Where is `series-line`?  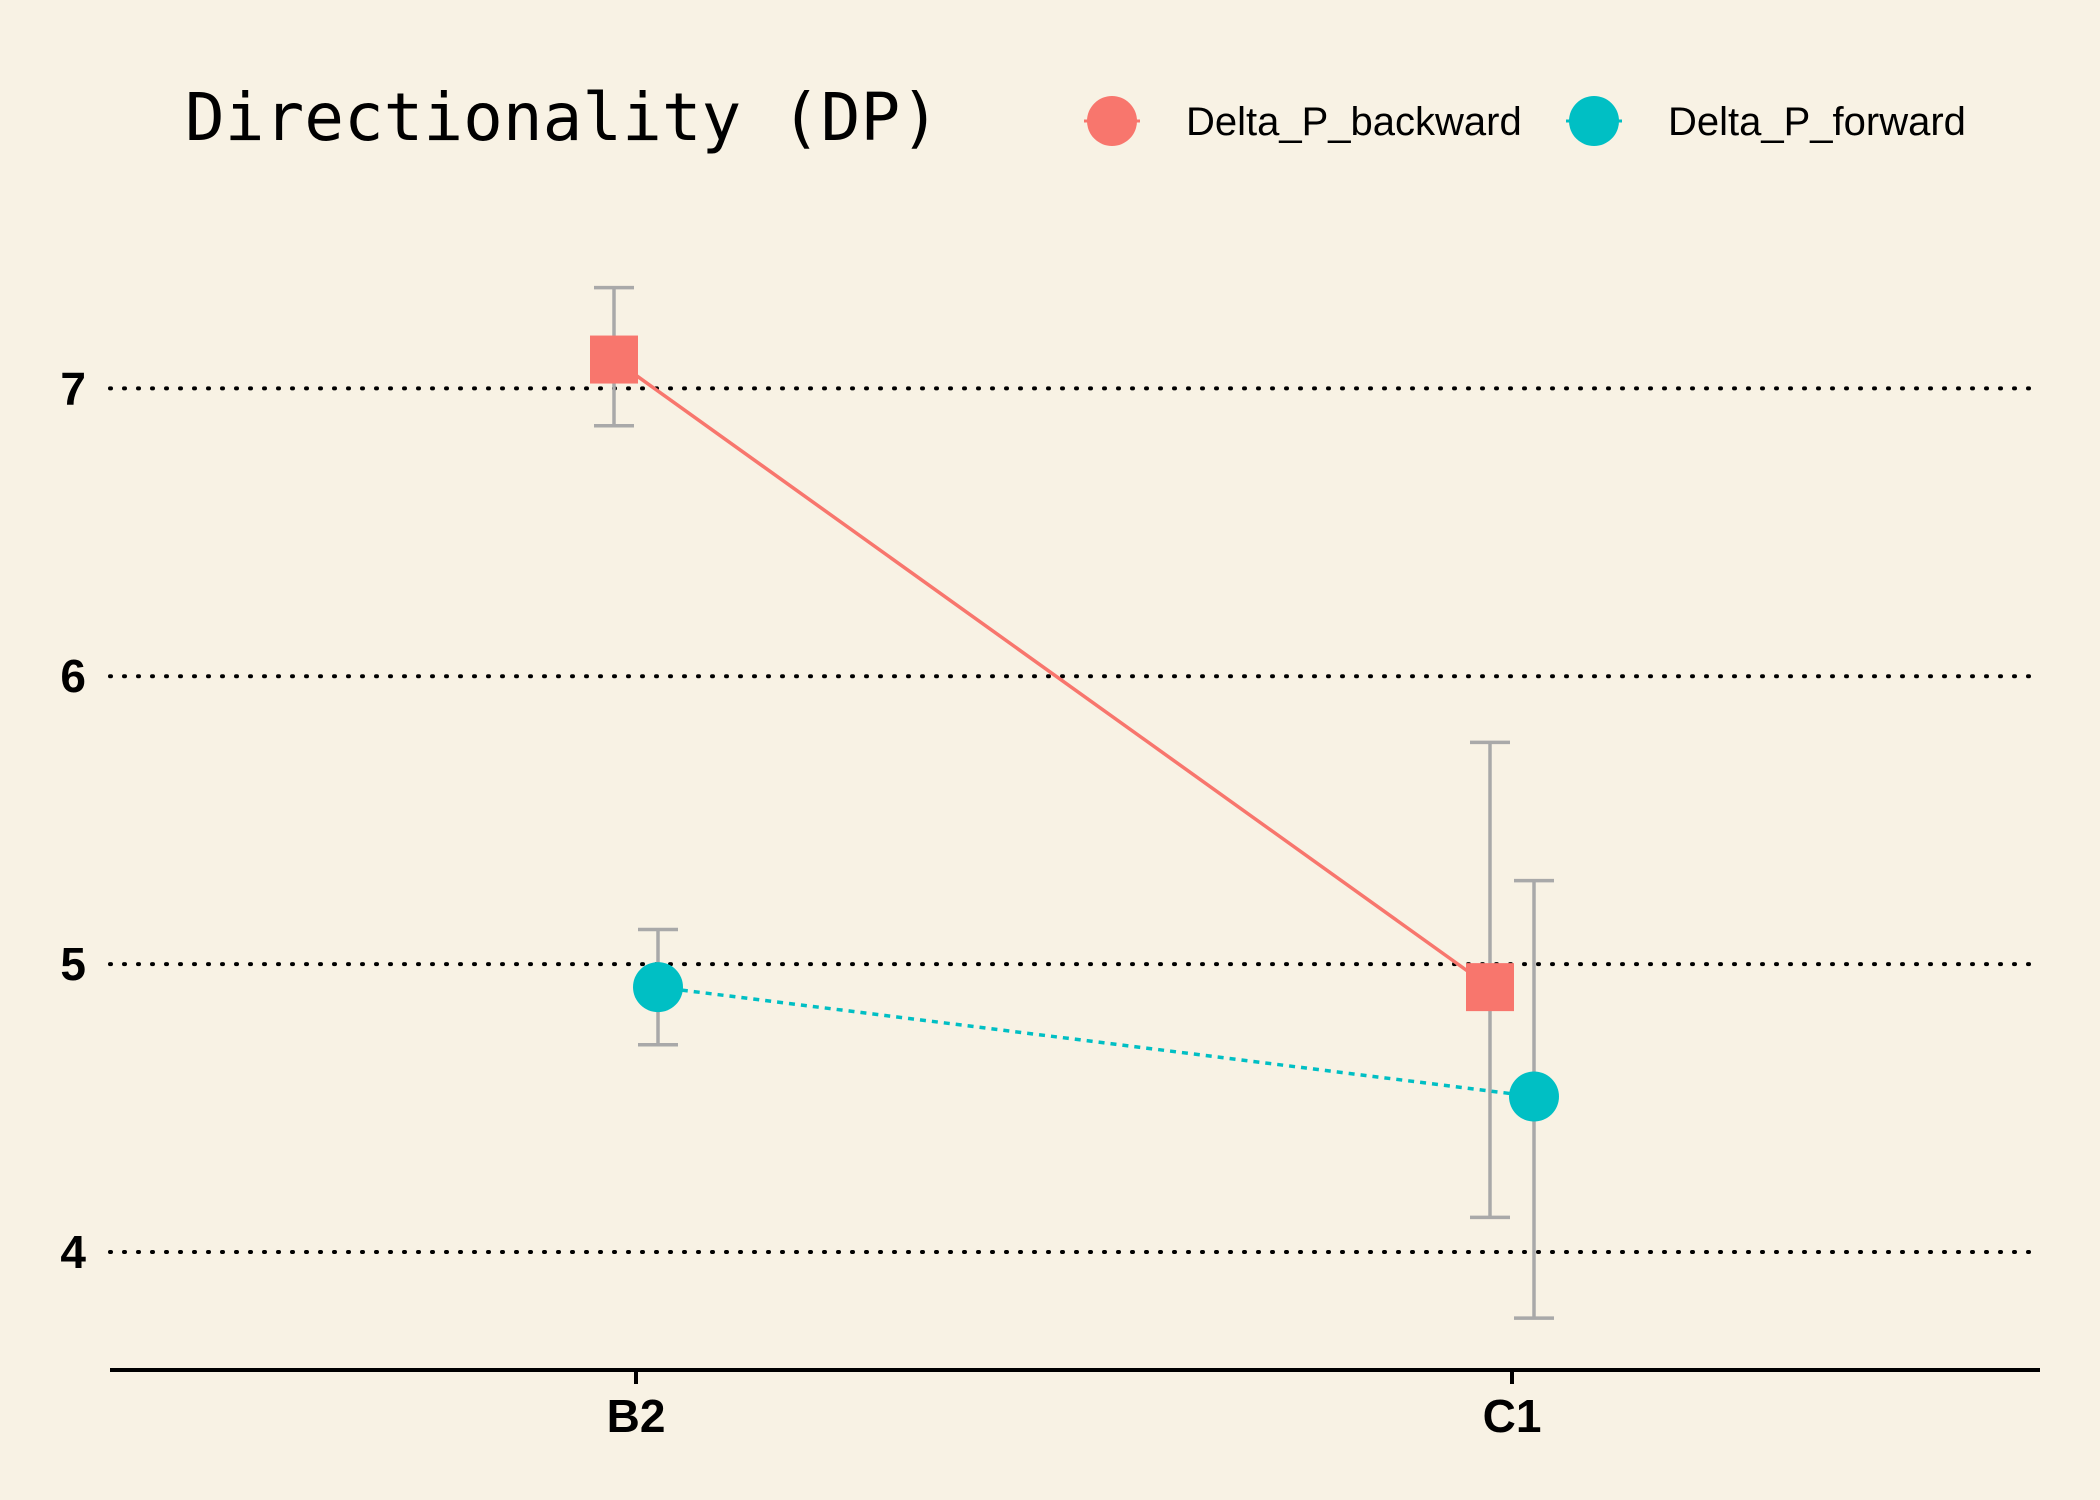 series-line is located at coordinates (1096, 1042).